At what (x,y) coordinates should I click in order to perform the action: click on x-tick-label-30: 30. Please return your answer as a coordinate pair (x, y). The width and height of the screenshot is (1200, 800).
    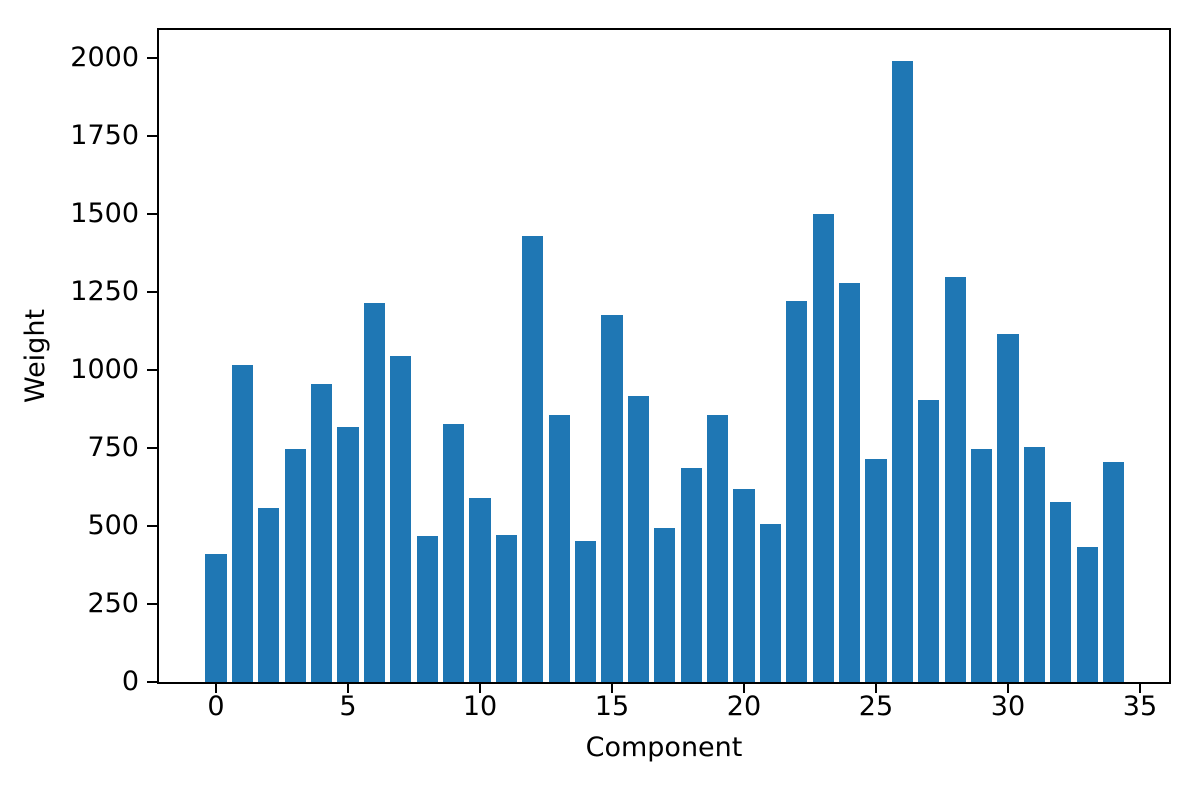
    Looking at the image, I should click on (1008, 706).